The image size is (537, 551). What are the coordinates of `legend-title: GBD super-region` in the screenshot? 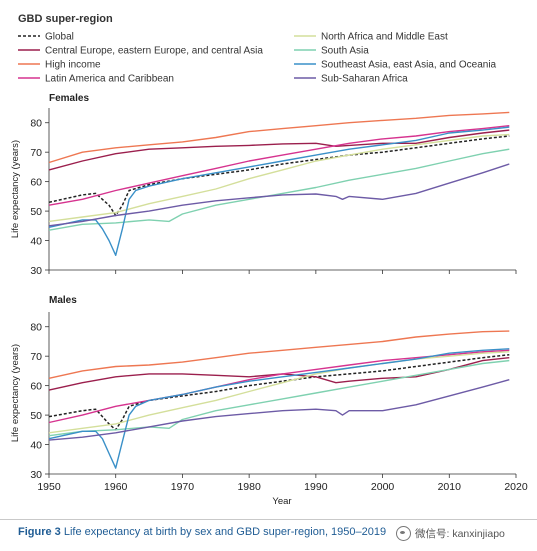 It's located at (65, 19).